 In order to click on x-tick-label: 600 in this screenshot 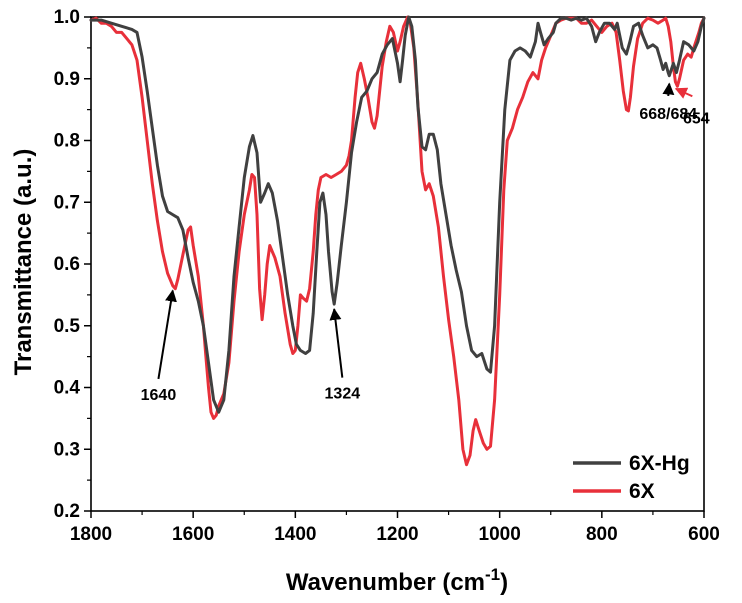, I will do `click(704, 534)`.